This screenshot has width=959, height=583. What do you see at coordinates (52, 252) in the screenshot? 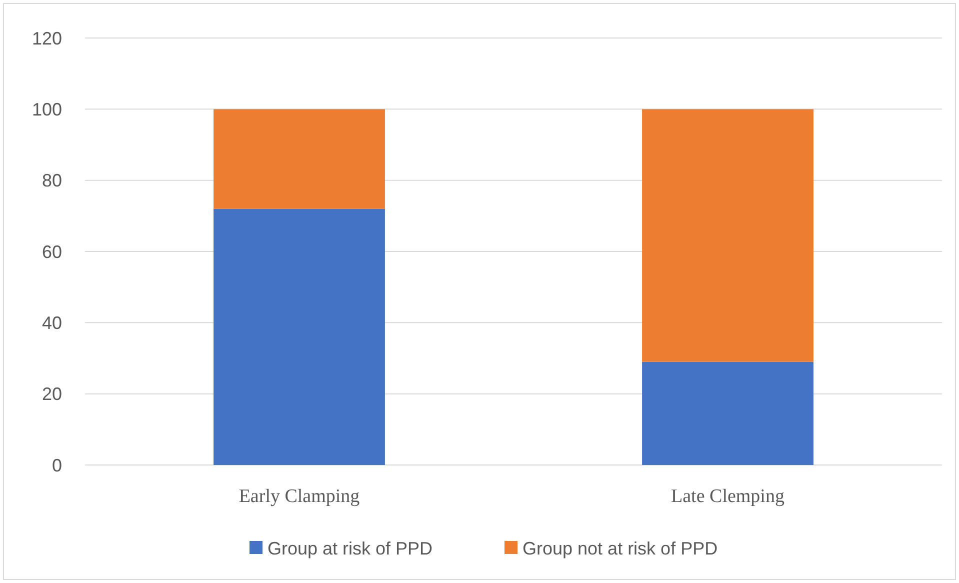
I see `y-tick-label: 60` at bounding box center [52, 252].